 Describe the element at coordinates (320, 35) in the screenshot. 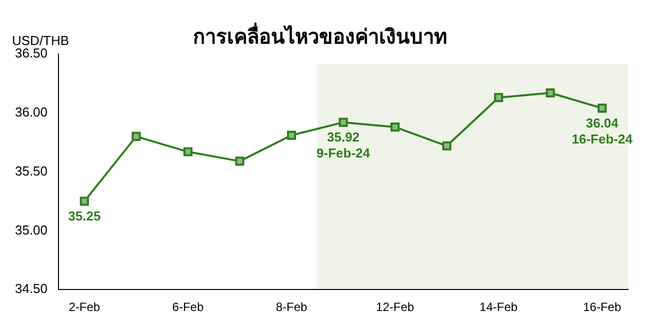

I see `chart-title: การเคลื่อนไหวของค่าเงินบาท` at that location.